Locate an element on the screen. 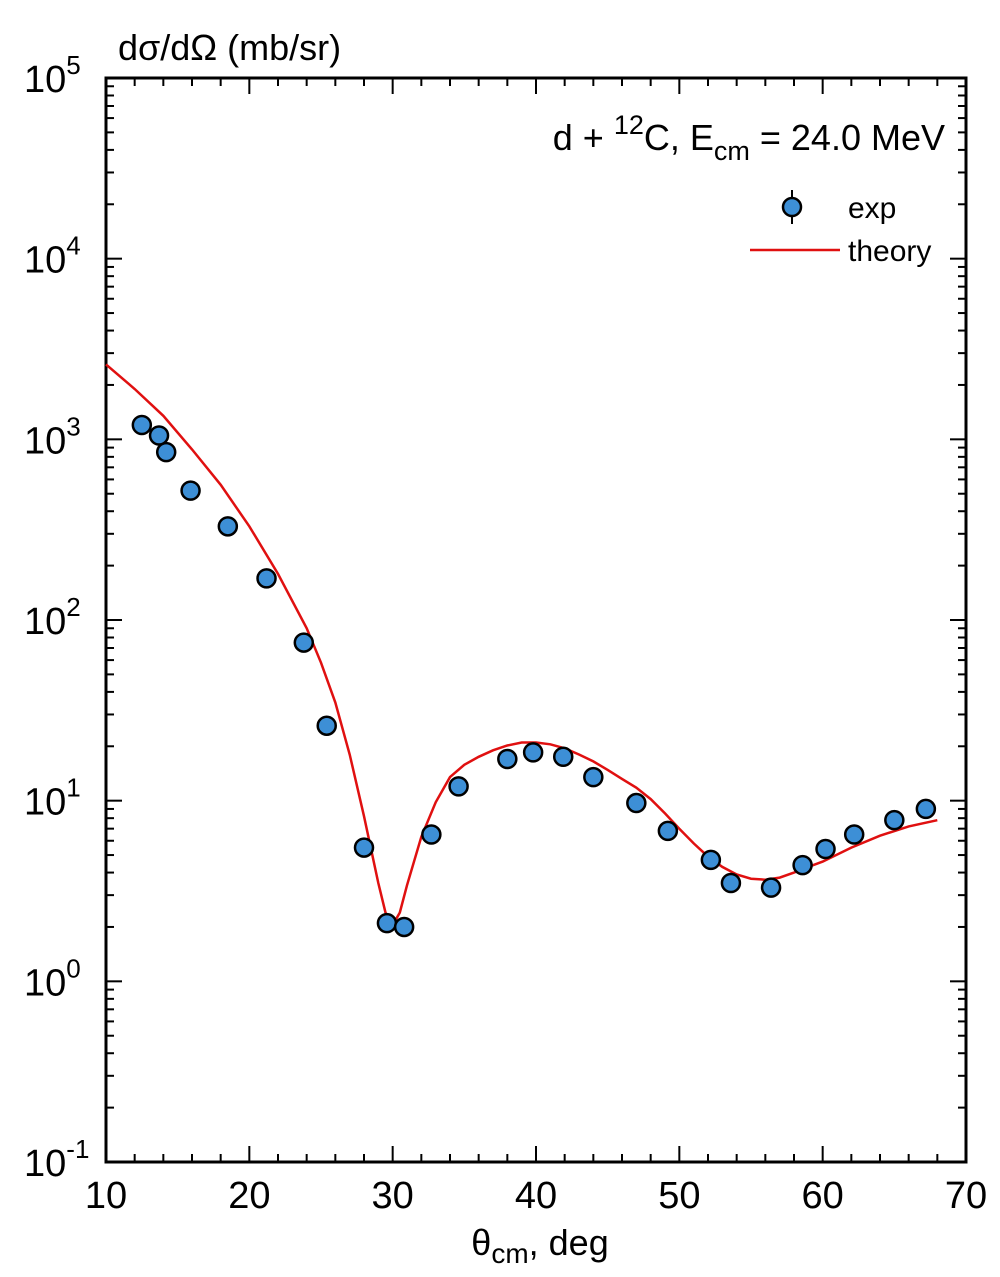 This screenshot has height=1277, width=1000. x-axis-label: θcm, deg is located at coordinates (539, 1245).